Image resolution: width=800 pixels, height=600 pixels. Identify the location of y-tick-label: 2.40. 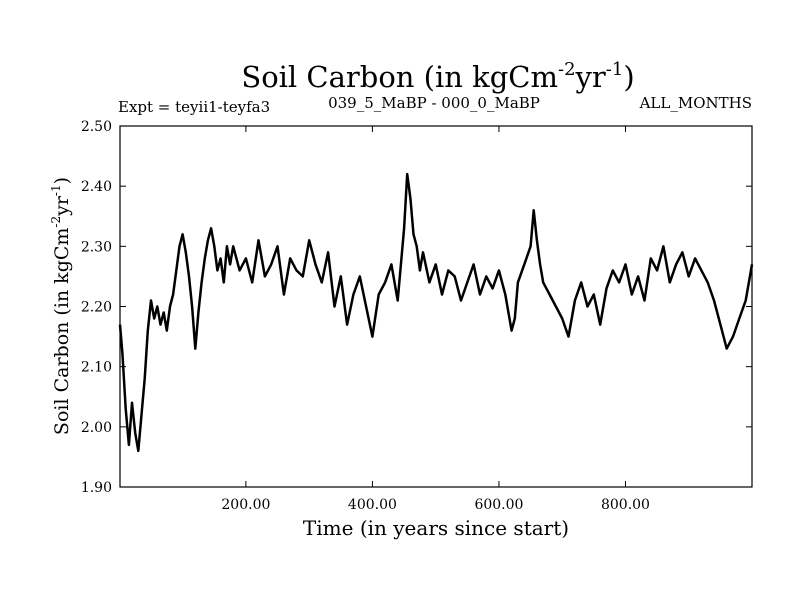
(96, 187).